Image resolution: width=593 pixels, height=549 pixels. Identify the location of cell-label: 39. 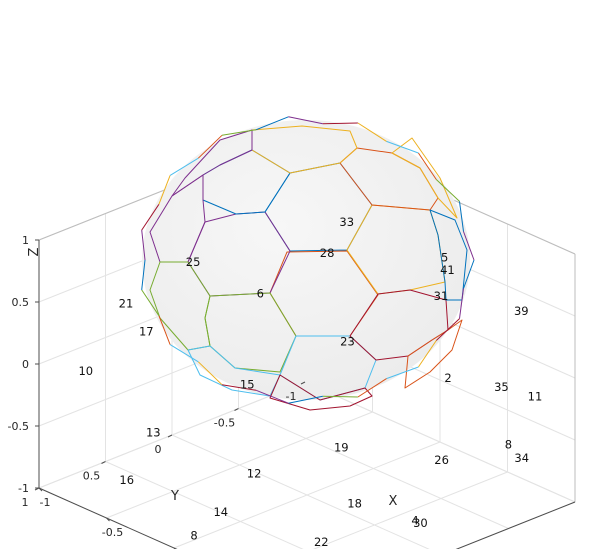
(521, 311).